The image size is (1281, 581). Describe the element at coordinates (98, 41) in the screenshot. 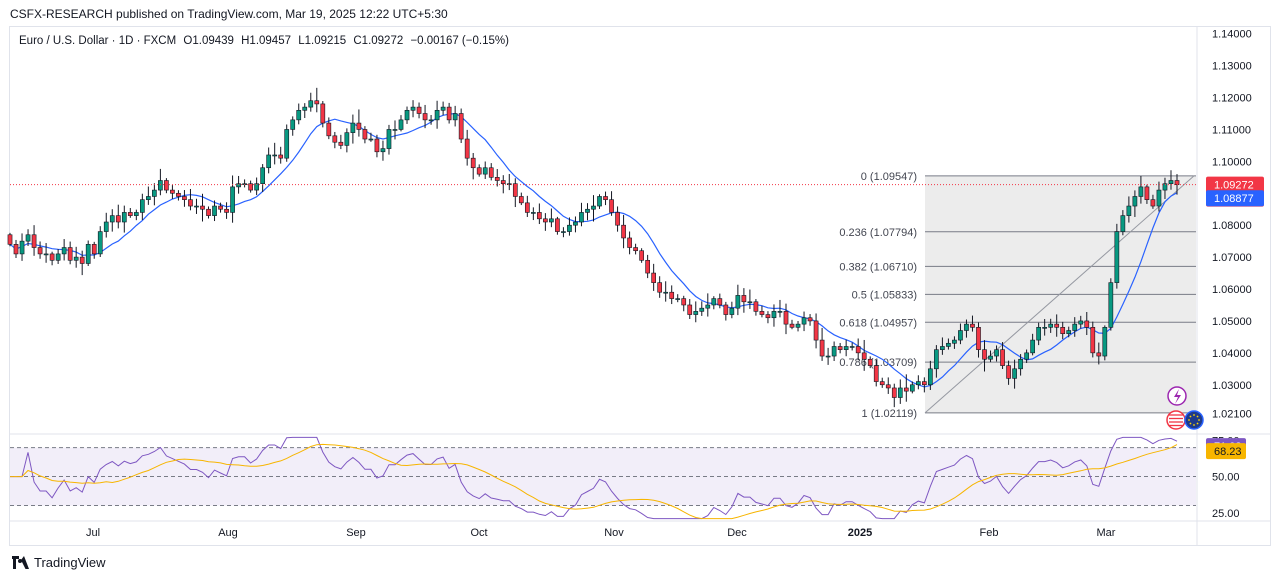

I see `symbol-name: Euro / U.S. Dollar · 1D · FXCM` at that location.